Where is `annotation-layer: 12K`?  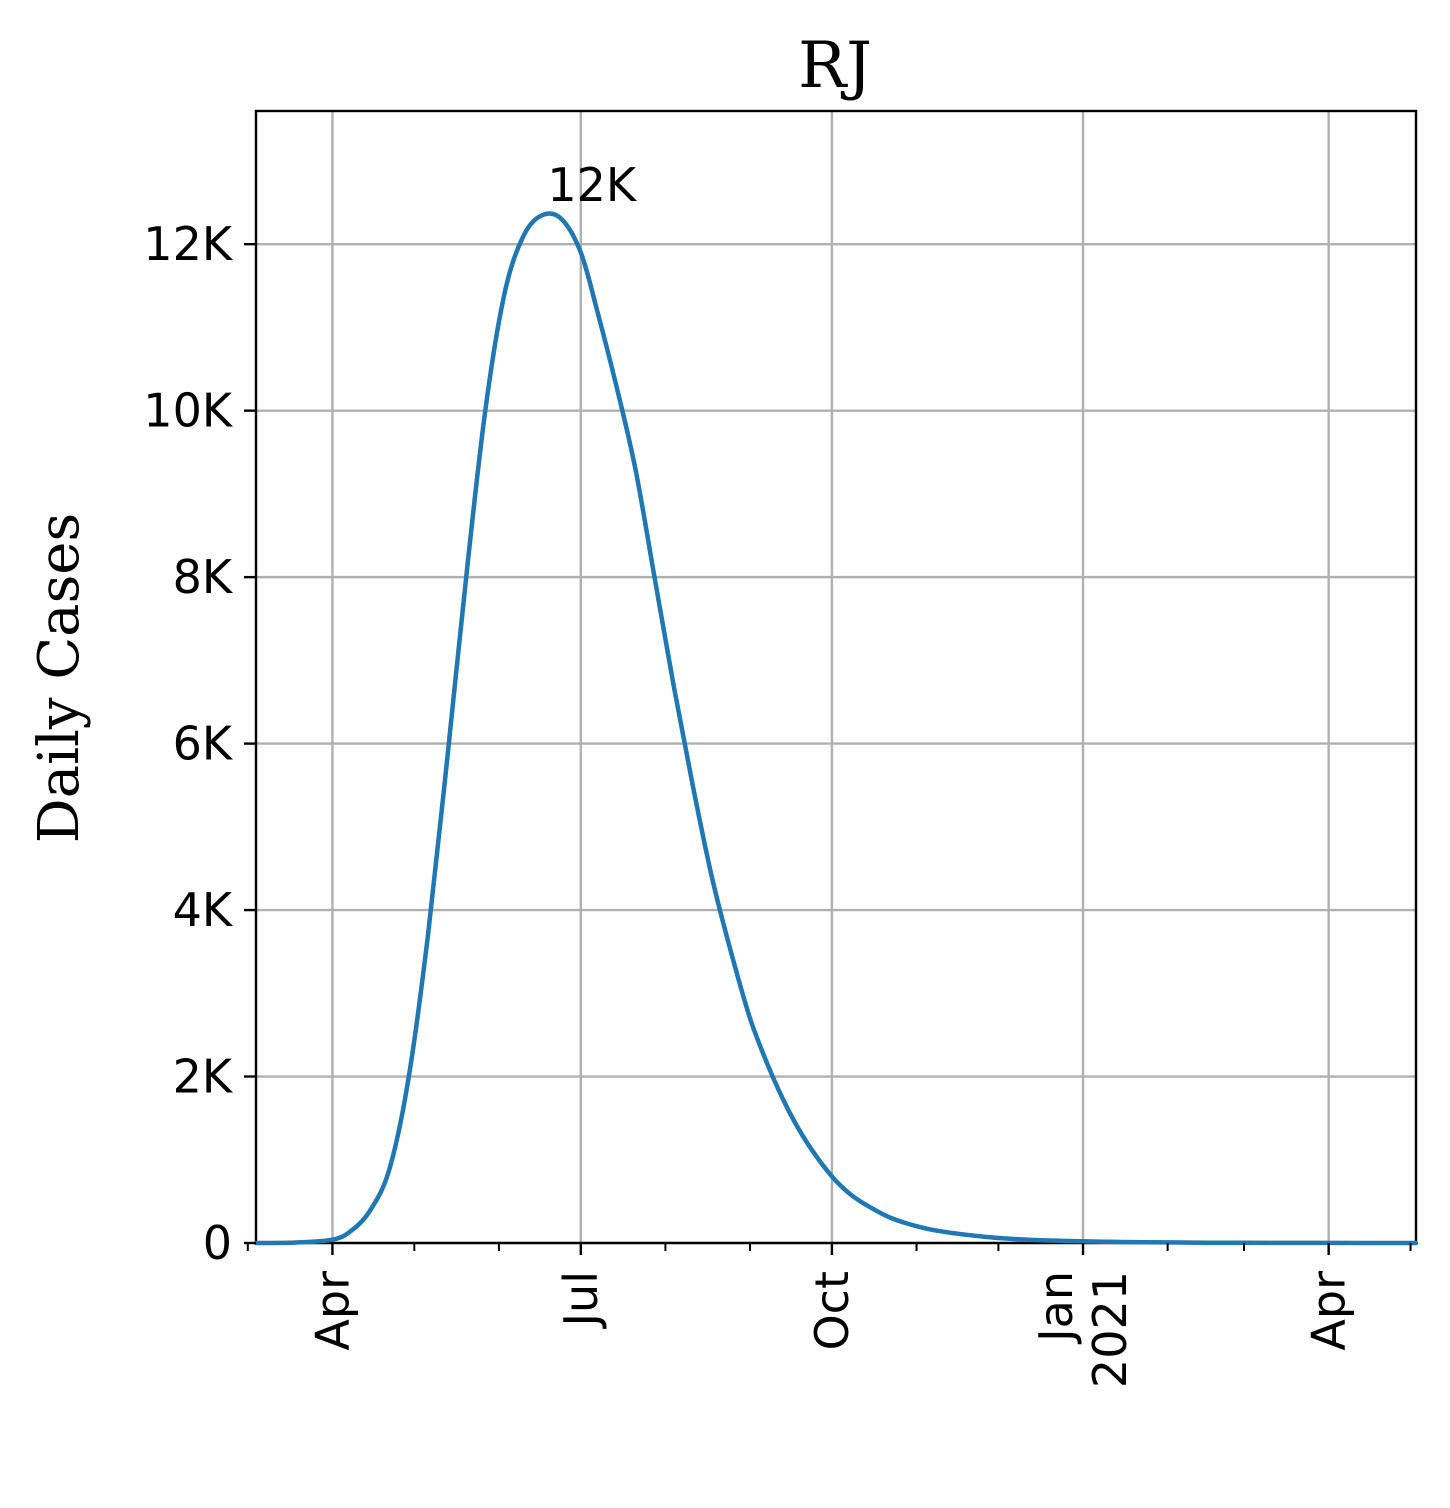 annotation-layer: 12K is located at coordinates (592, 185).